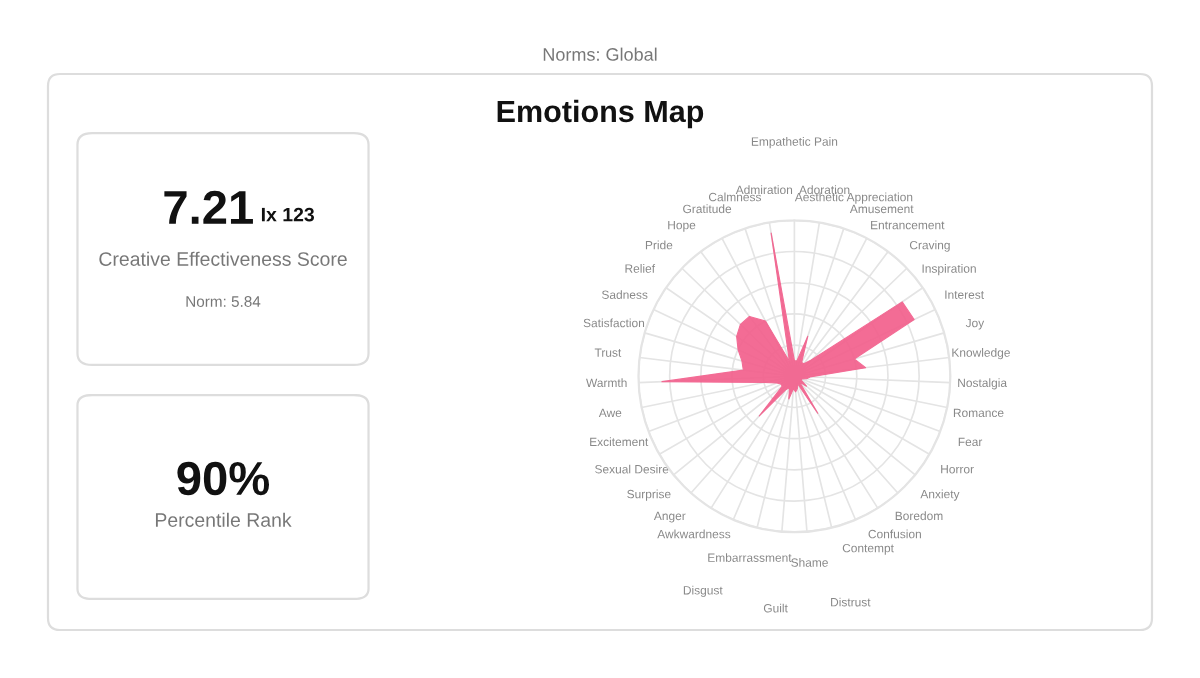 The width and height of the screenshot is (1200, 678). What do you see at coordinates (223, 478) in the screenshot?
I see `text: 90%` at bounding box center [223, 478].